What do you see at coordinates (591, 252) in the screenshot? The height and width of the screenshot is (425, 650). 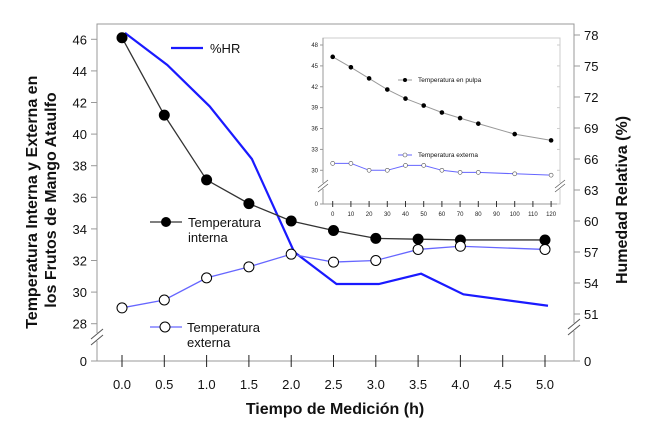 I see `y2-tick-label: 57` at bounding box center [591, 252].